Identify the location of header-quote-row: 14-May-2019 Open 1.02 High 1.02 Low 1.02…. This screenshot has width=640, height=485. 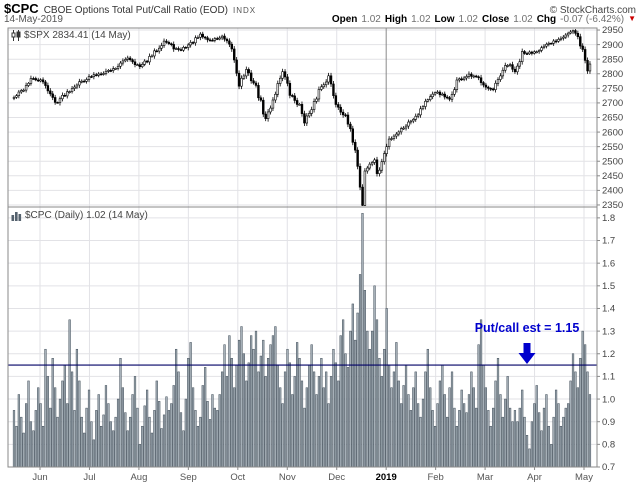
(320, 20).